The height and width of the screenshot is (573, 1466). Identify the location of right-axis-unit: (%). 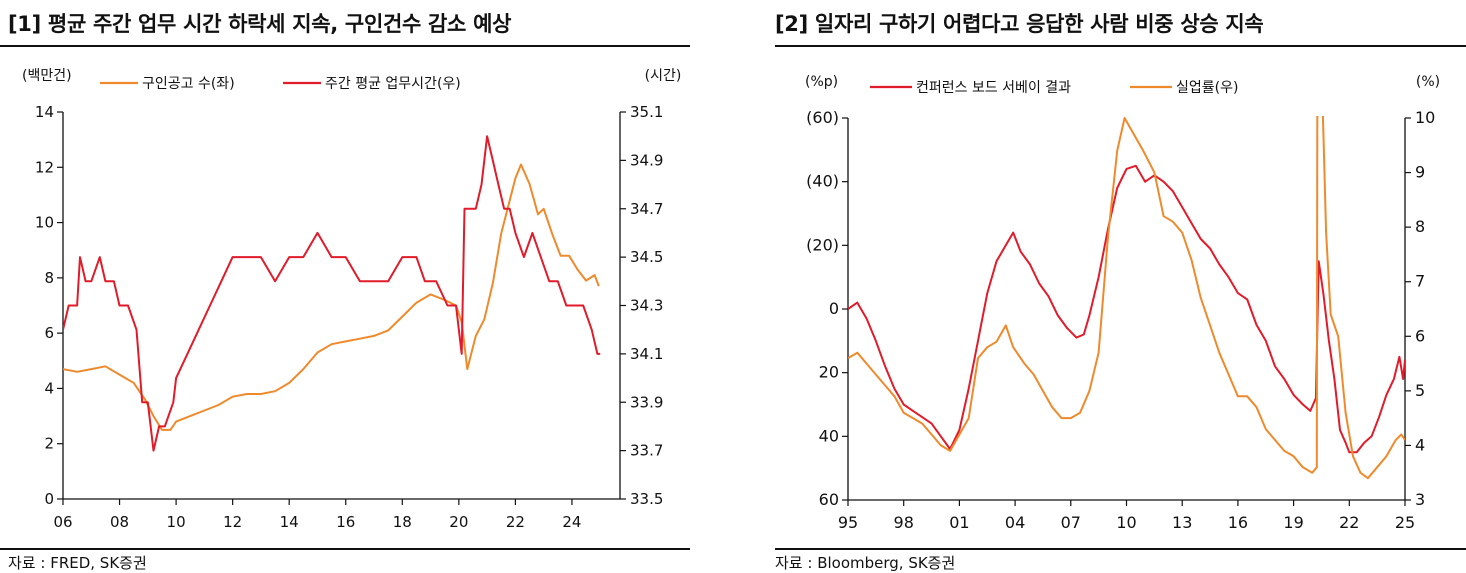
(1428, 82).